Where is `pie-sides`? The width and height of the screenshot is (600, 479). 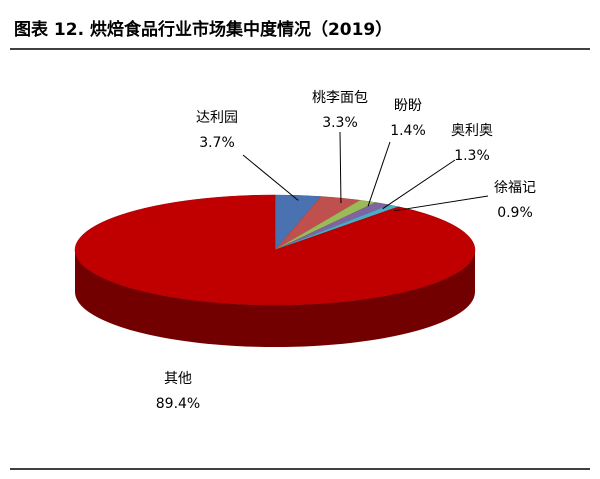 pie-sides is located at coordinates (275, 298).